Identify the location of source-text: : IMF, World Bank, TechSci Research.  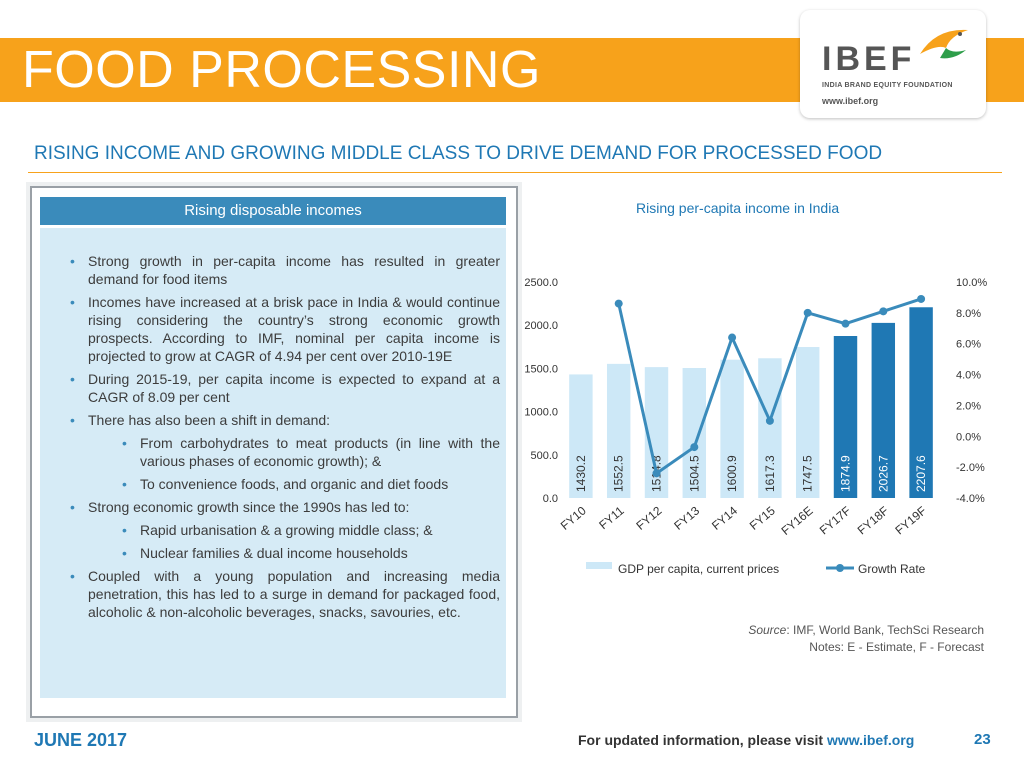
(885, 630).